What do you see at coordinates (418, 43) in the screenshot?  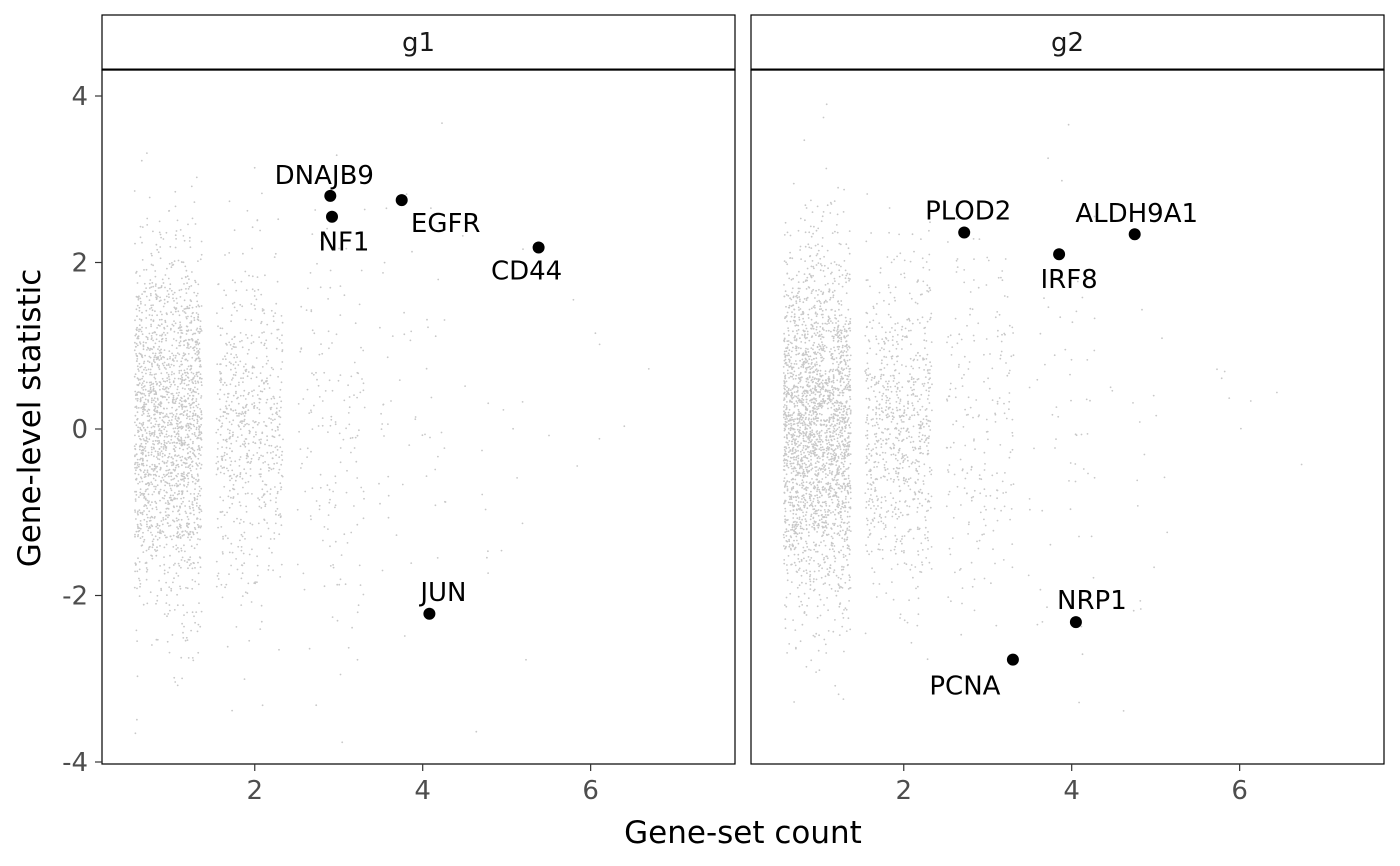 I see `panel-g1-title: g1` at bounding box center [418, 43].